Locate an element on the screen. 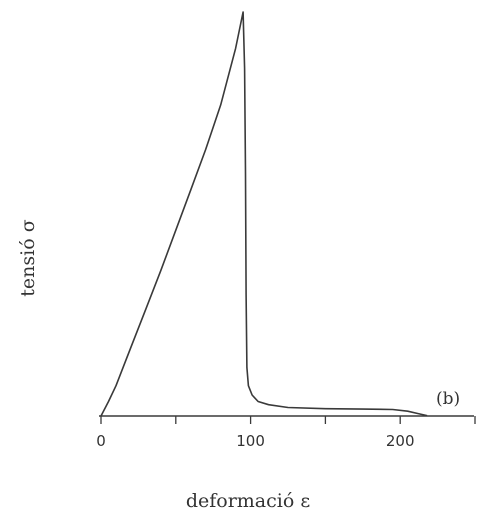 The width and height of the screenshot is (483, 516). panel-annotation: (b) is located at coordinates (448, 399).